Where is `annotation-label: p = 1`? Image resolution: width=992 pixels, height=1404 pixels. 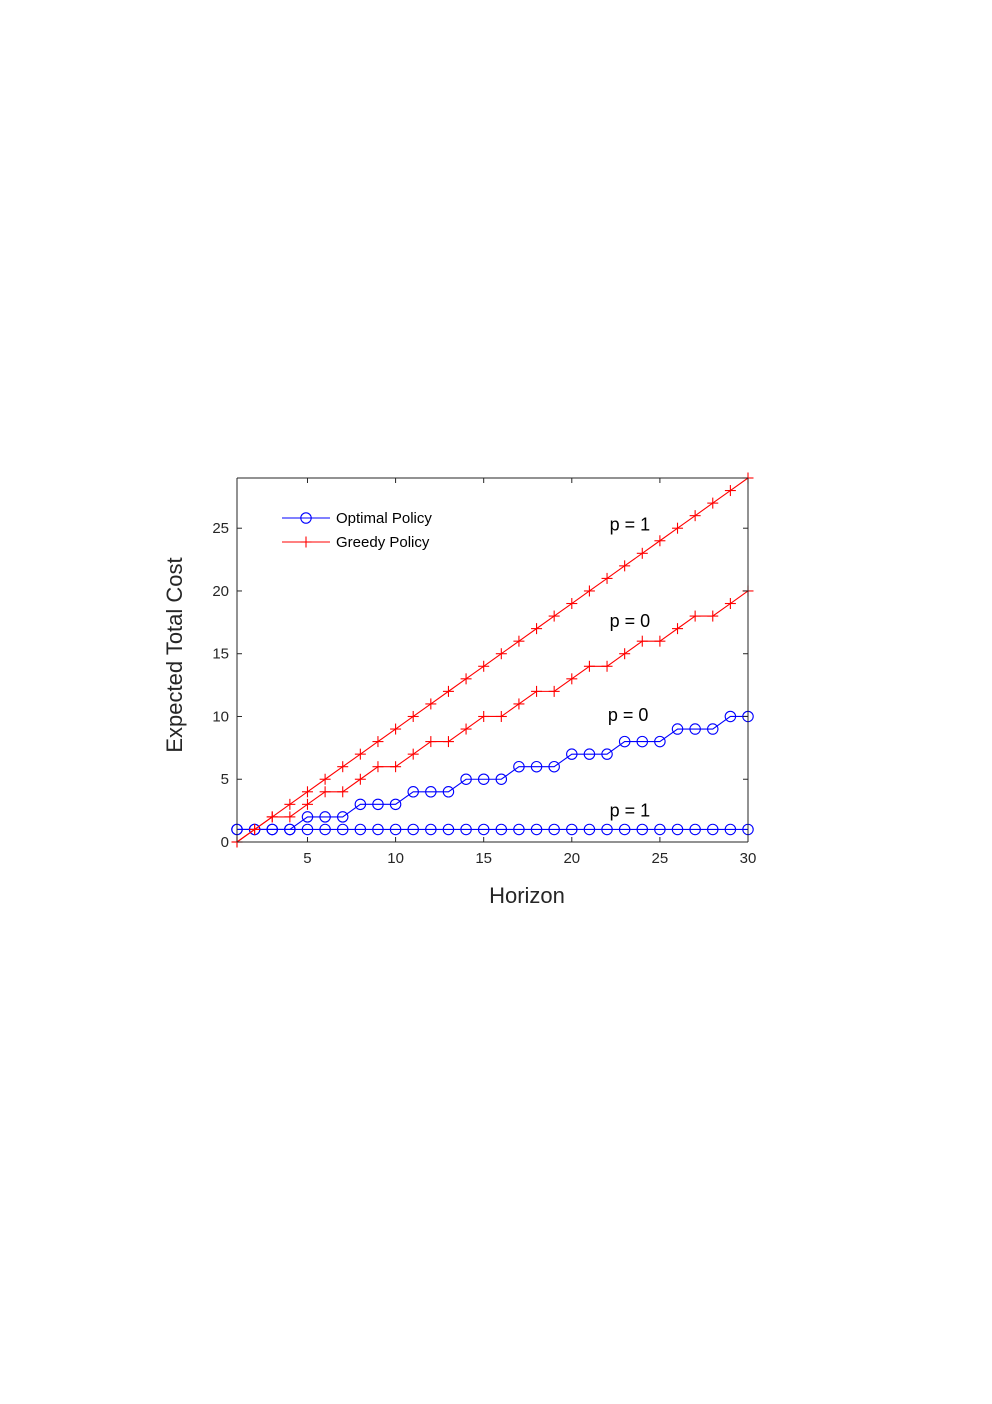 annotation-label: p = 1 is located at coordinates (630, 524).